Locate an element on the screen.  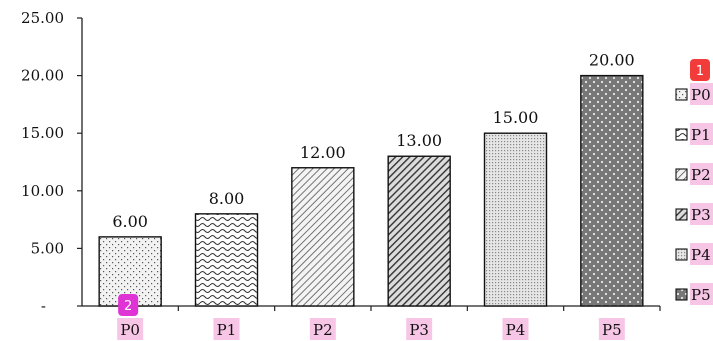
category-label-p1: P1 is located at coordinates (227, 330).